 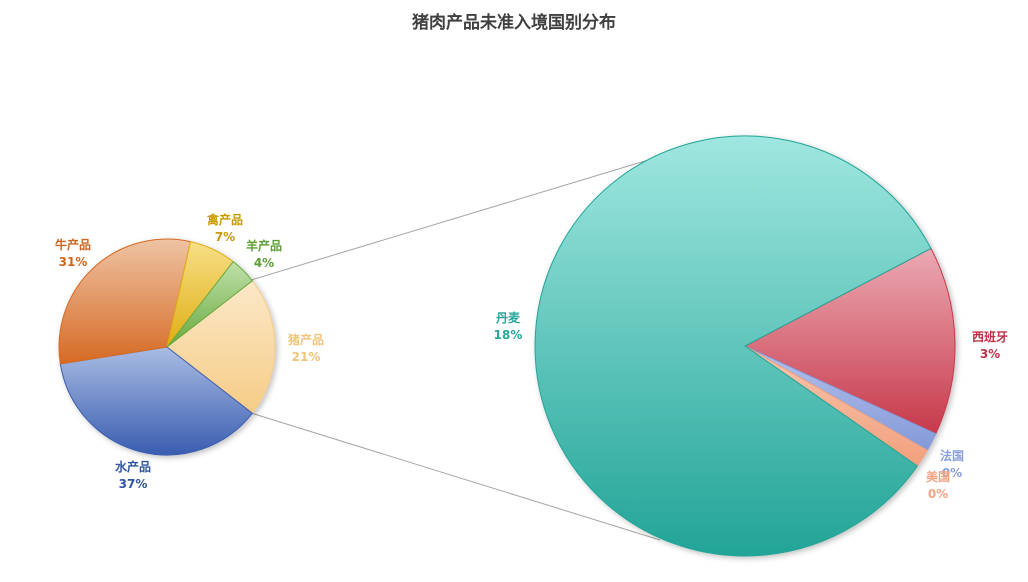 What do you see at coordinates (73, 244) in the screenshot?
I see `primary-label-2: 牛产品` at bounding box center [73, 244].